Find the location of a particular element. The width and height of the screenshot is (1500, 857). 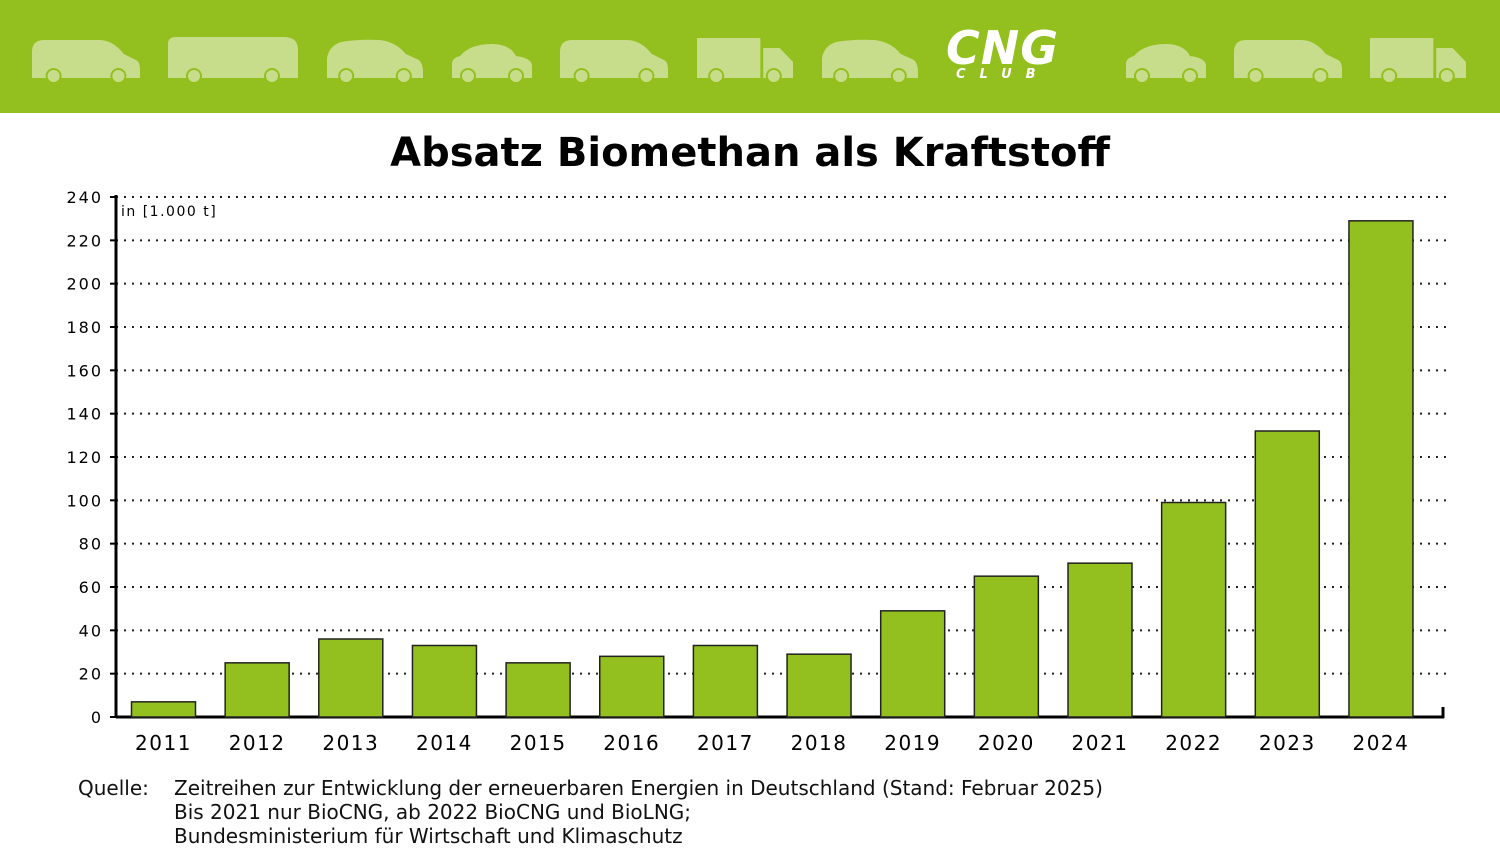

y-axis-ticks: 0 20 40 60 80 100 120 140 160 180 200 220 240 is located at coordinates (91, 457).